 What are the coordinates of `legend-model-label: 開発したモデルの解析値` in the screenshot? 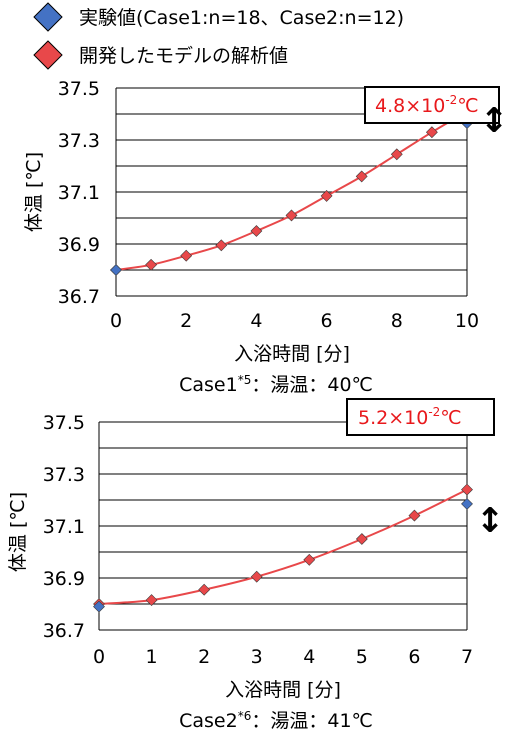 It's located at (183, 56).